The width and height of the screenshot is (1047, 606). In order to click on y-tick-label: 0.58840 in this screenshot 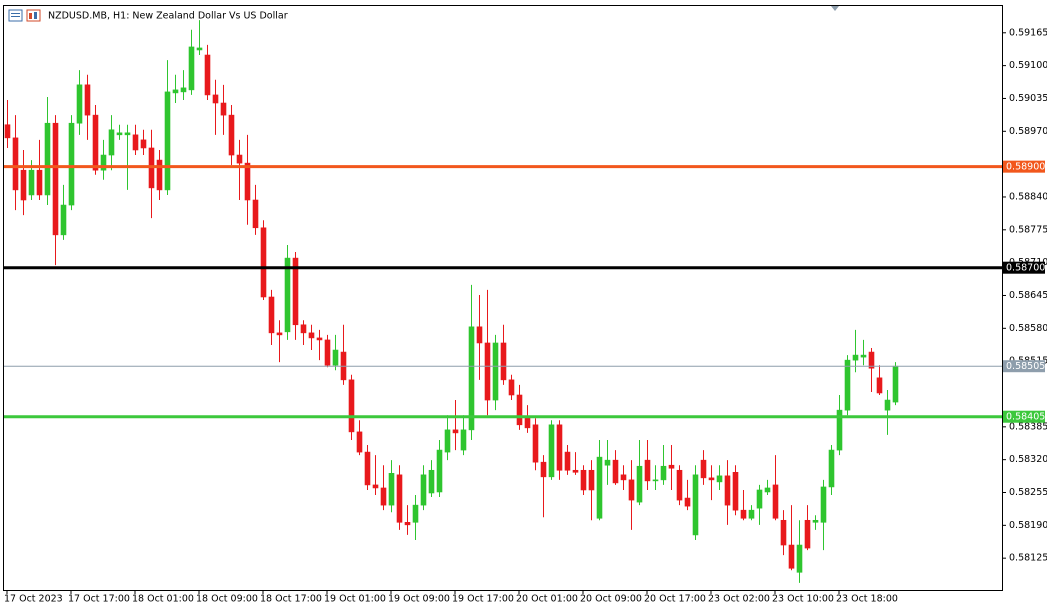, I will do `click(1028, 196)`.